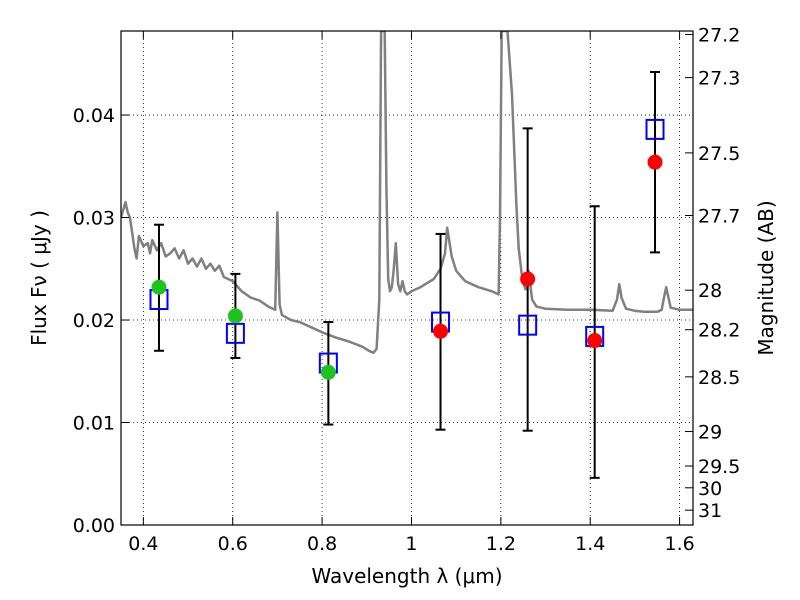  Describe the element at coordinates (766, 277) in the screenshot. I see `right-axis-label: Magnitude (AB)` at that location.